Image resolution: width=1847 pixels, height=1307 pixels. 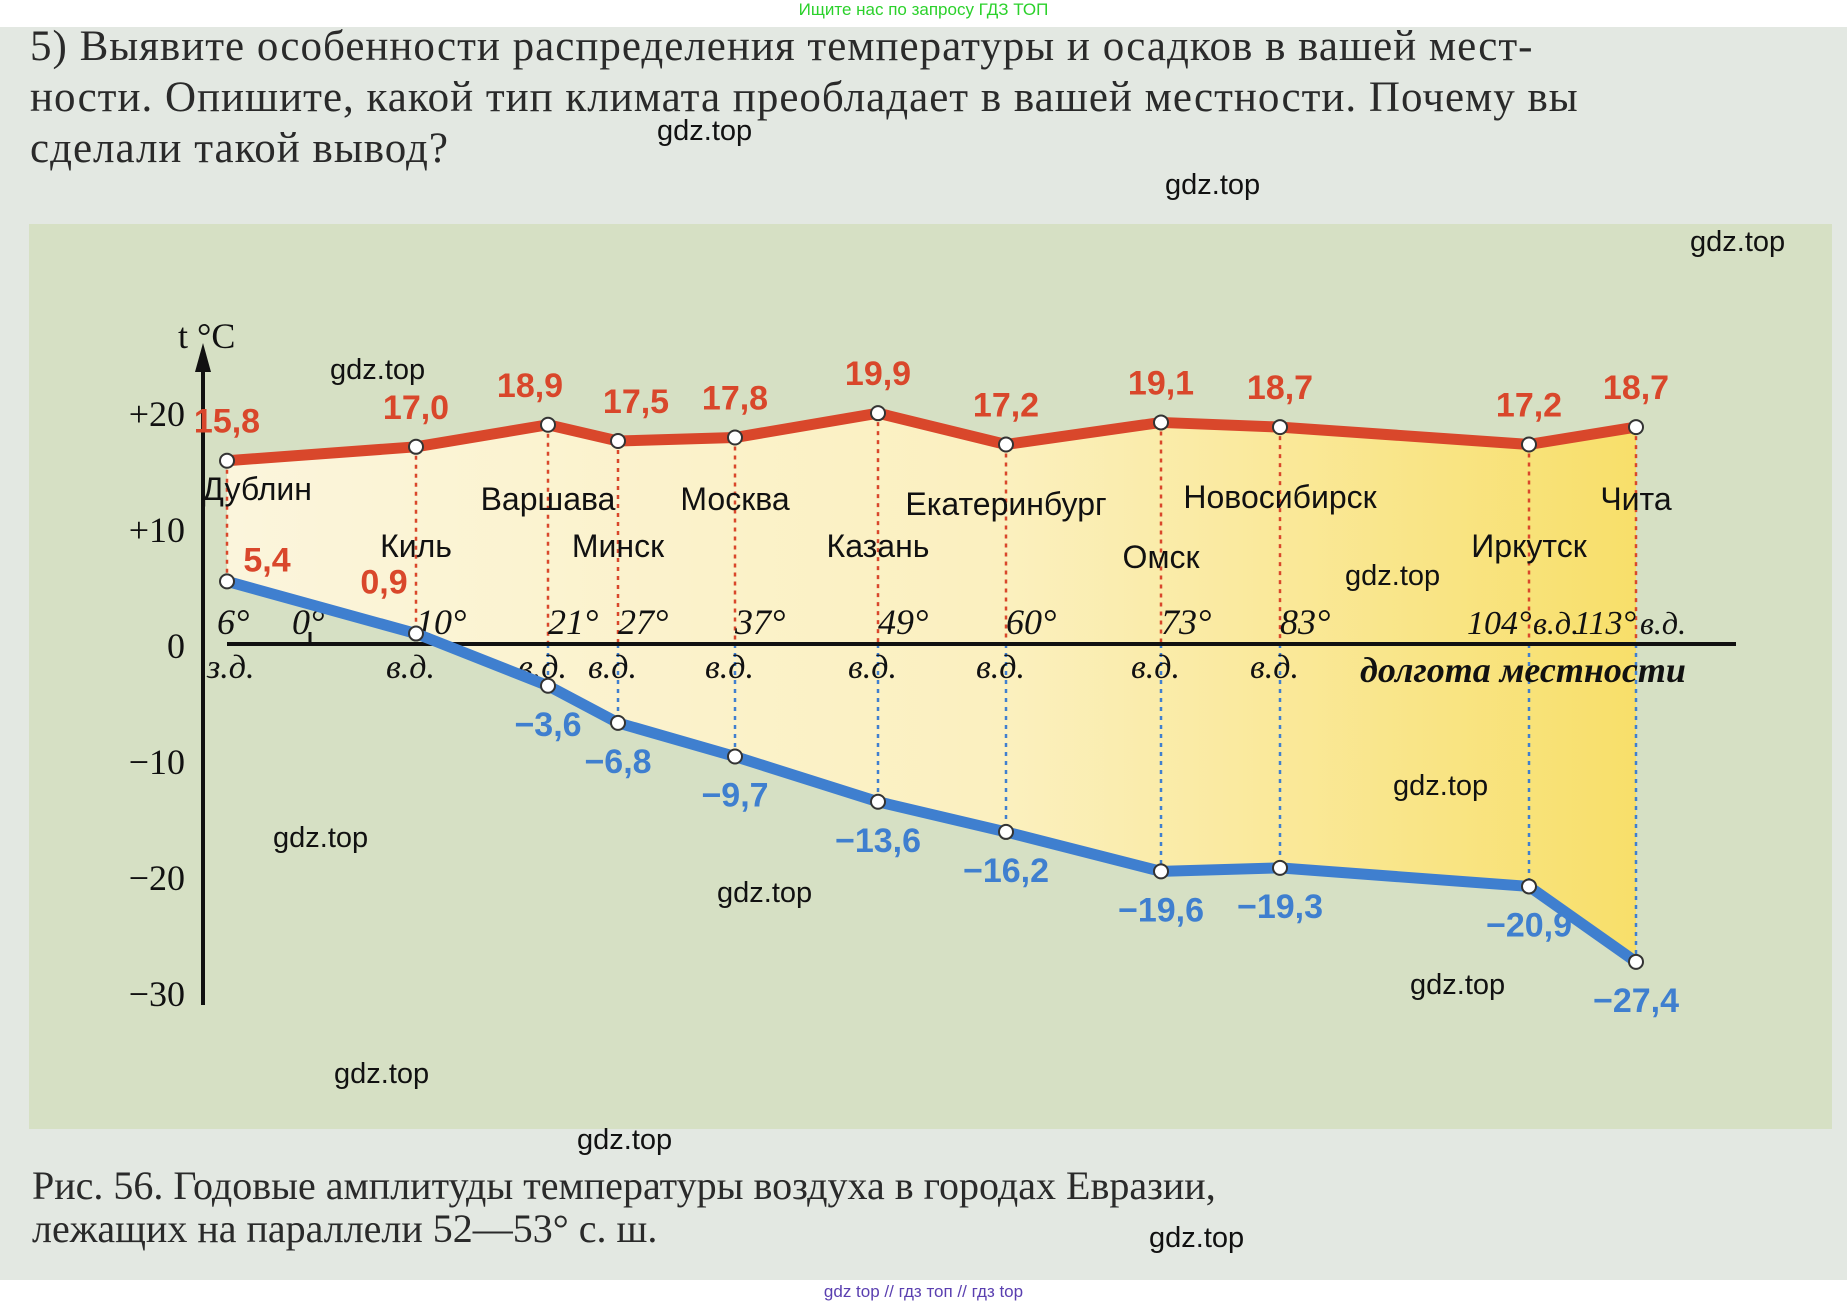 I want to click on city-label: Казань, so click(x=878, y=546).